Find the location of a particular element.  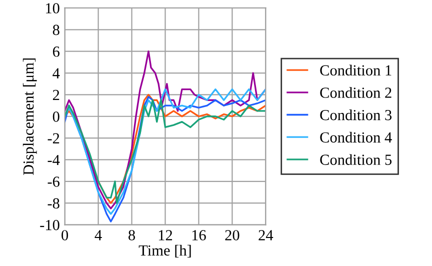

x-tick-label: 24 is located at coordinates (266, 235).